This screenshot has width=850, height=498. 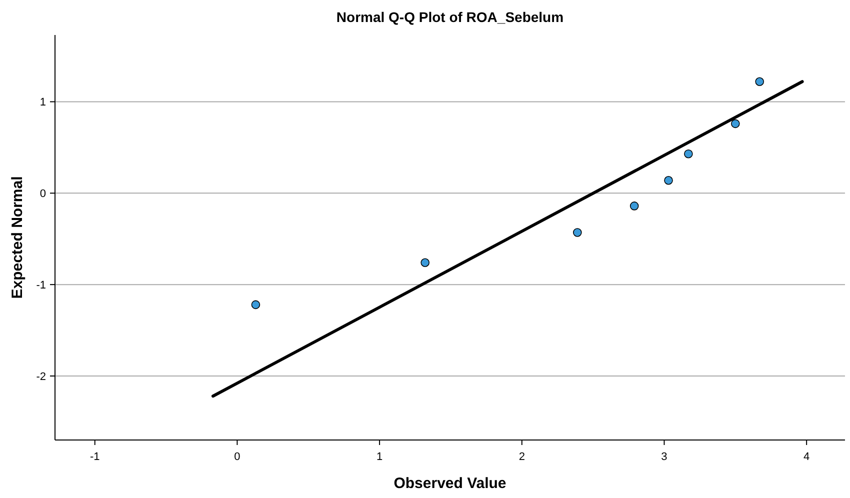 What do you see at coordinates (450, 483) in the screenshot?
I see `x-axis-title: Observed Value` at bounding box center [450, 483].